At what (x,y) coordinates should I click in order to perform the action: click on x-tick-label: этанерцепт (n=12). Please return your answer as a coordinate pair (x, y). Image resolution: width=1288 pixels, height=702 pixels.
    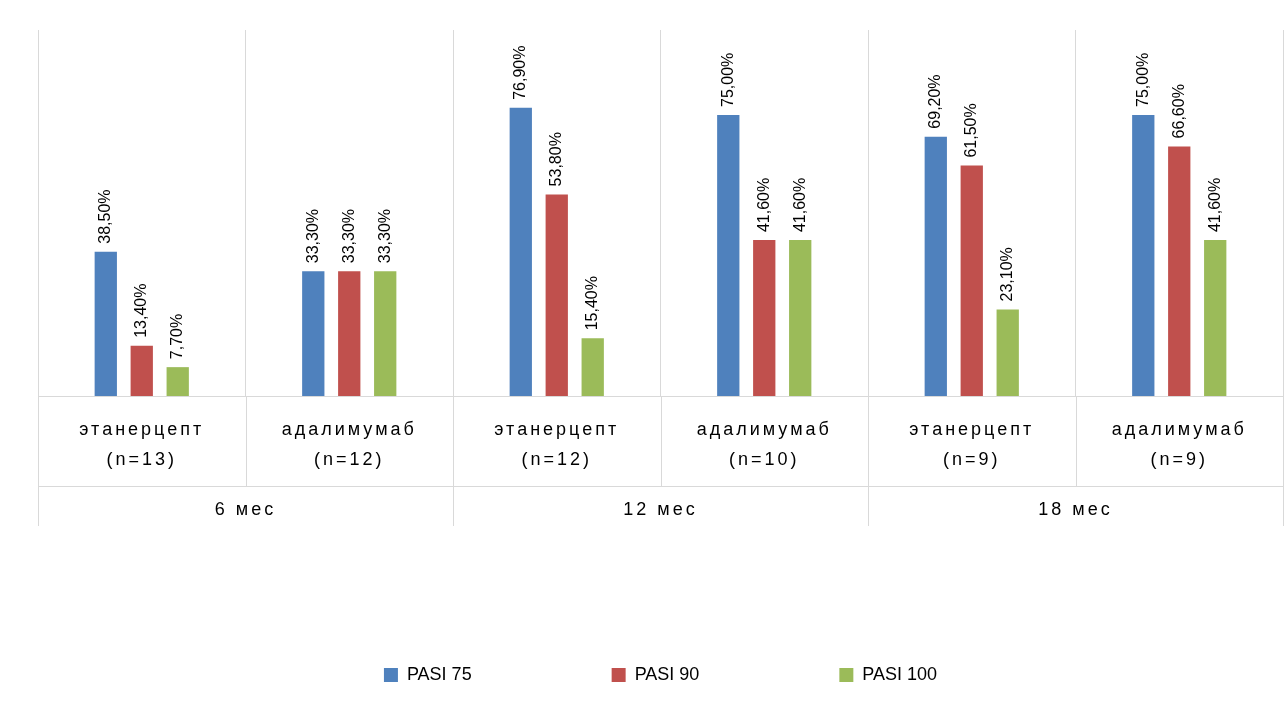
    Looking at the image, I should click on (557, 443).